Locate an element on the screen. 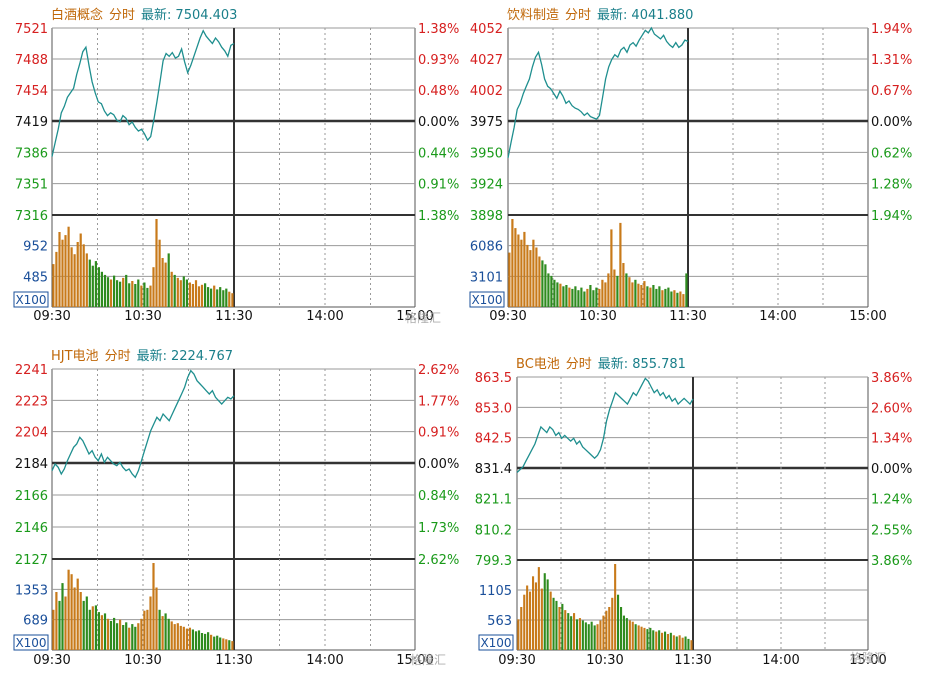 Image resolution: width=930 pixels, height=676 pixels. x-tick-label: 15:00 is located at coordinates (867, 660).